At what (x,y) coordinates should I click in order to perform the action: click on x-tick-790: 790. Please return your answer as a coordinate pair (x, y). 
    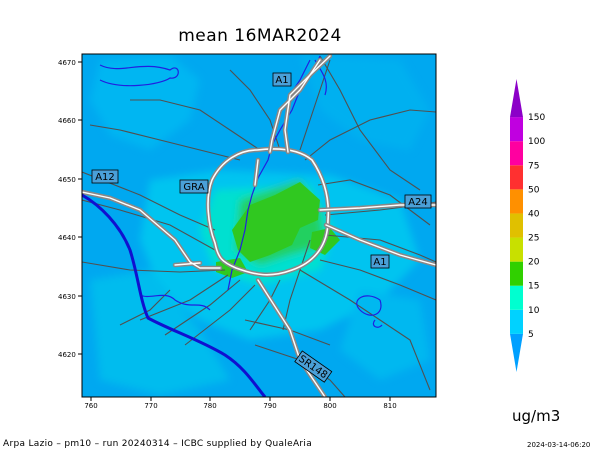
    Looking at the image, I should click on (270, 403).